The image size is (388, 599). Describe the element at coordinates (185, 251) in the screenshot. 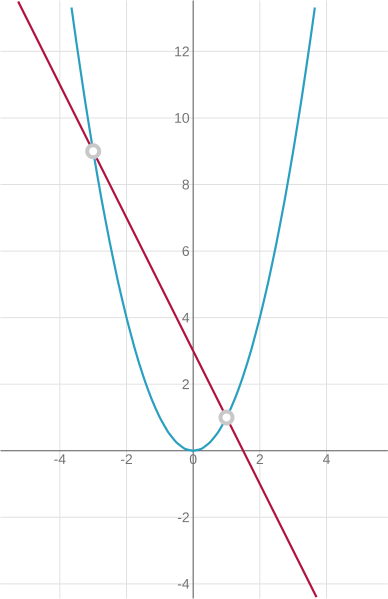

I see `y-tick-label: 6` at that location.